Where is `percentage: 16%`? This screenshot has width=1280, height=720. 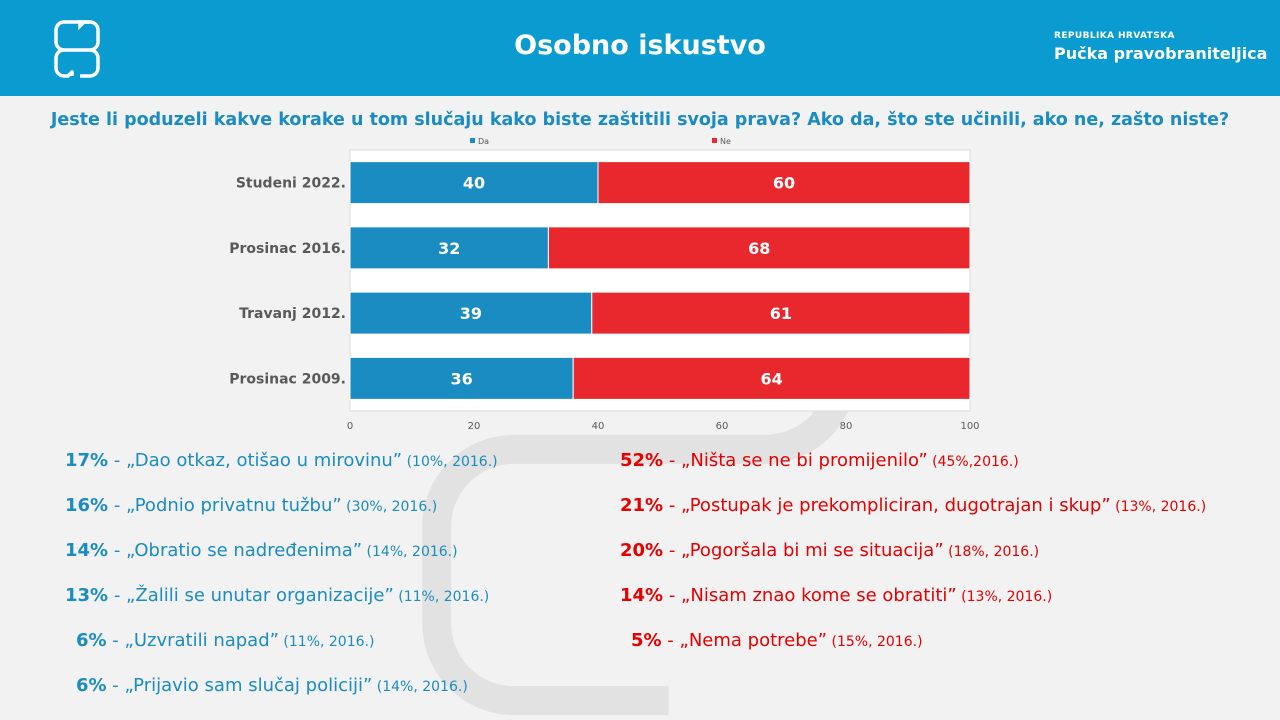 percentage: 16% is located at coordinates (87, 505).